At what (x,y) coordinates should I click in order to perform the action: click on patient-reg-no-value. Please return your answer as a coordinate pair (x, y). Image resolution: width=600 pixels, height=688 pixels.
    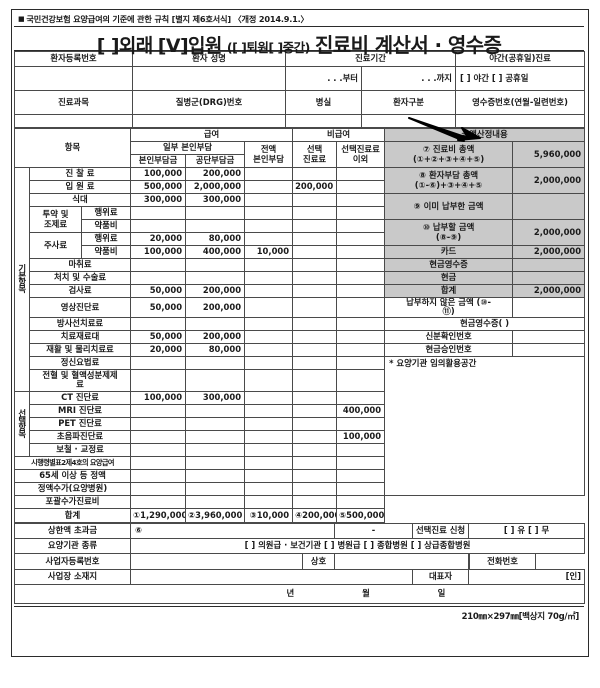
    Looking at the image, I should click on (73, 79).